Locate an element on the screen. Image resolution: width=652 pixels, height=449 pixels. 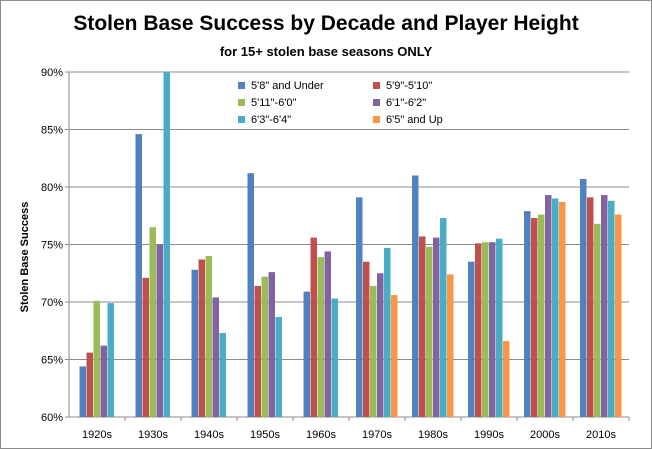
legend-label: 6'3"-6'4" is located at coordinates (271, 120).